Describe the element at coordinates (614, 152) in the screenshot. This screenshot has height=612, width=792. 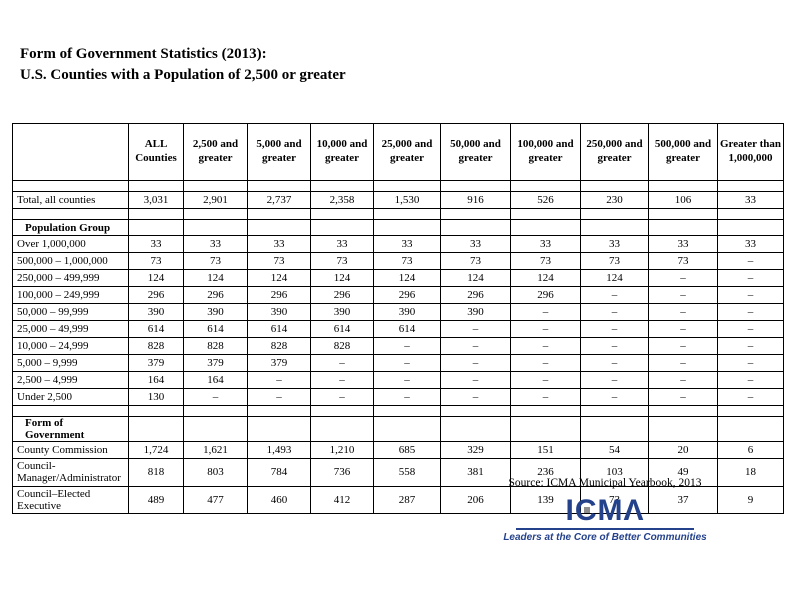
I see `column-header: 250,000 and greater` at that location.